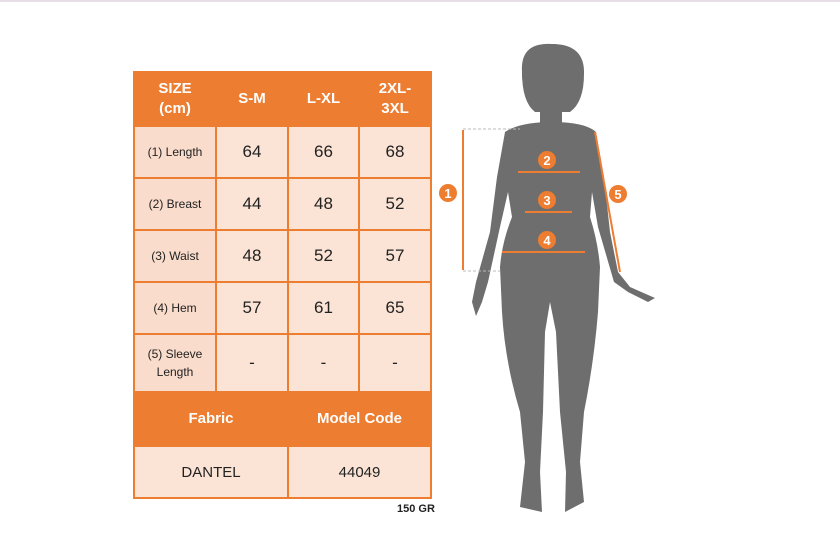 This screenshot has height=552, width=840. Describe the element at coordinates (359, 472) in the screenshot. I see `model-code-value: 44049` at that location.